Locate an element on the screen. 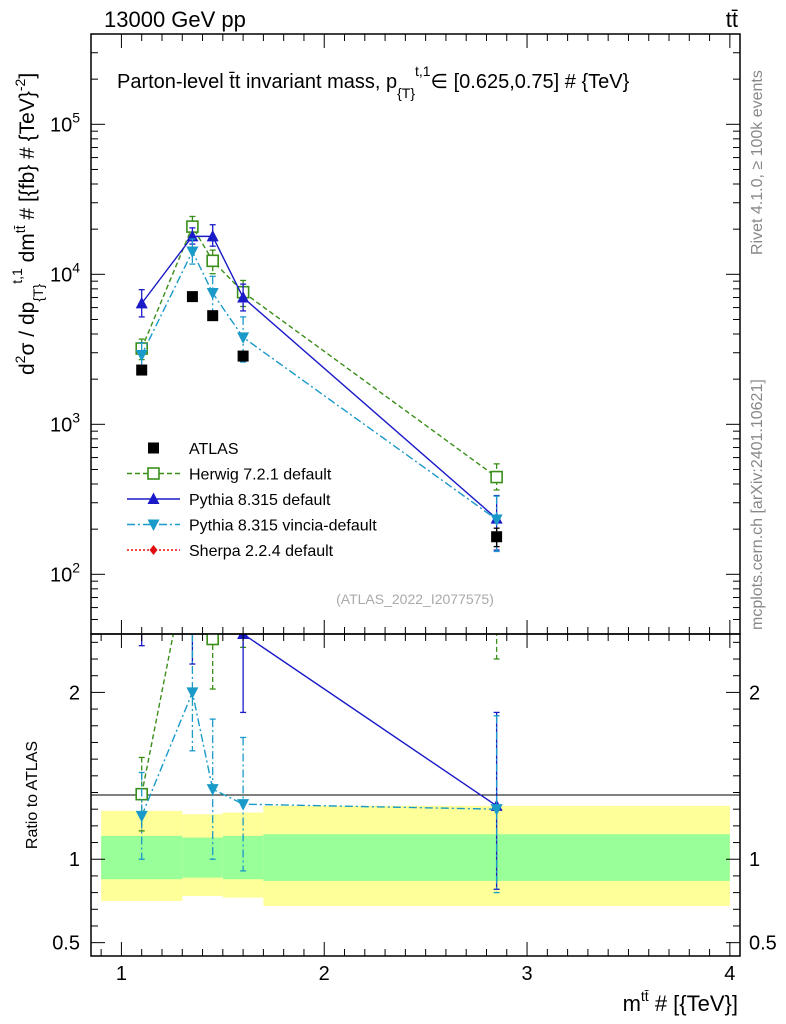 The width and height of the screenshot is (786, 1024). main-y-tick-label: 10⁵ is located at coordinates (65, 122).